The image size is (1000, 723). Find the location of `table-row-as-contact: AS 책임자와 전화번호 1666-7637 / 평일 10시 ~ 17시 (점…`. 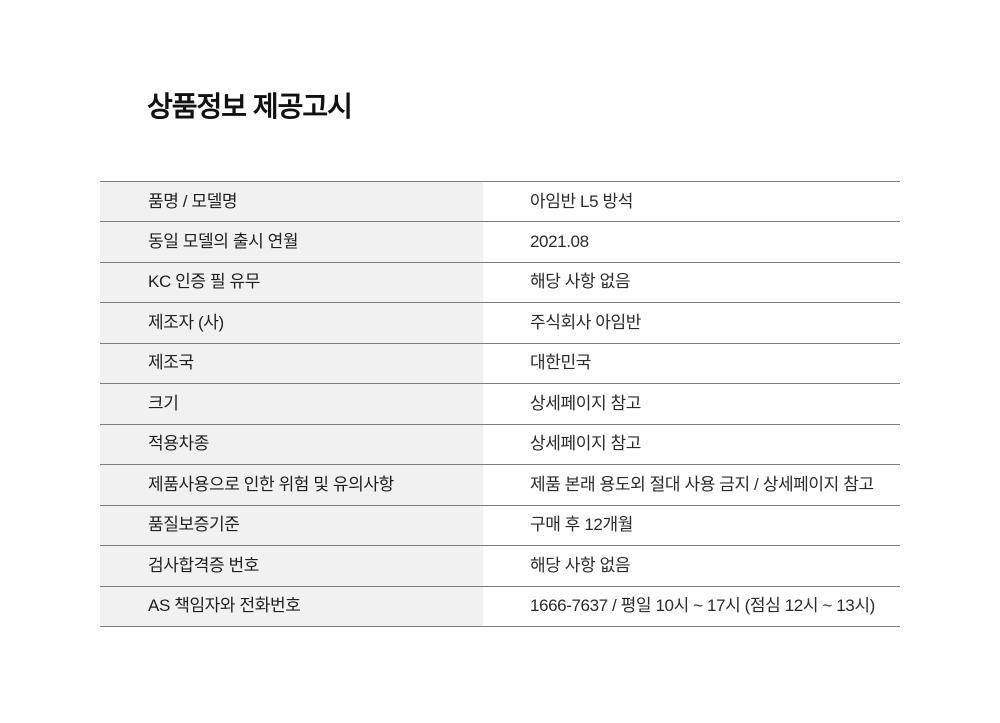

table-row-as-contact: AS 책임자와 전화번호 1666-7637 / 평일 10시 ~ 17시 (점… is located at coordinates (500, 605).